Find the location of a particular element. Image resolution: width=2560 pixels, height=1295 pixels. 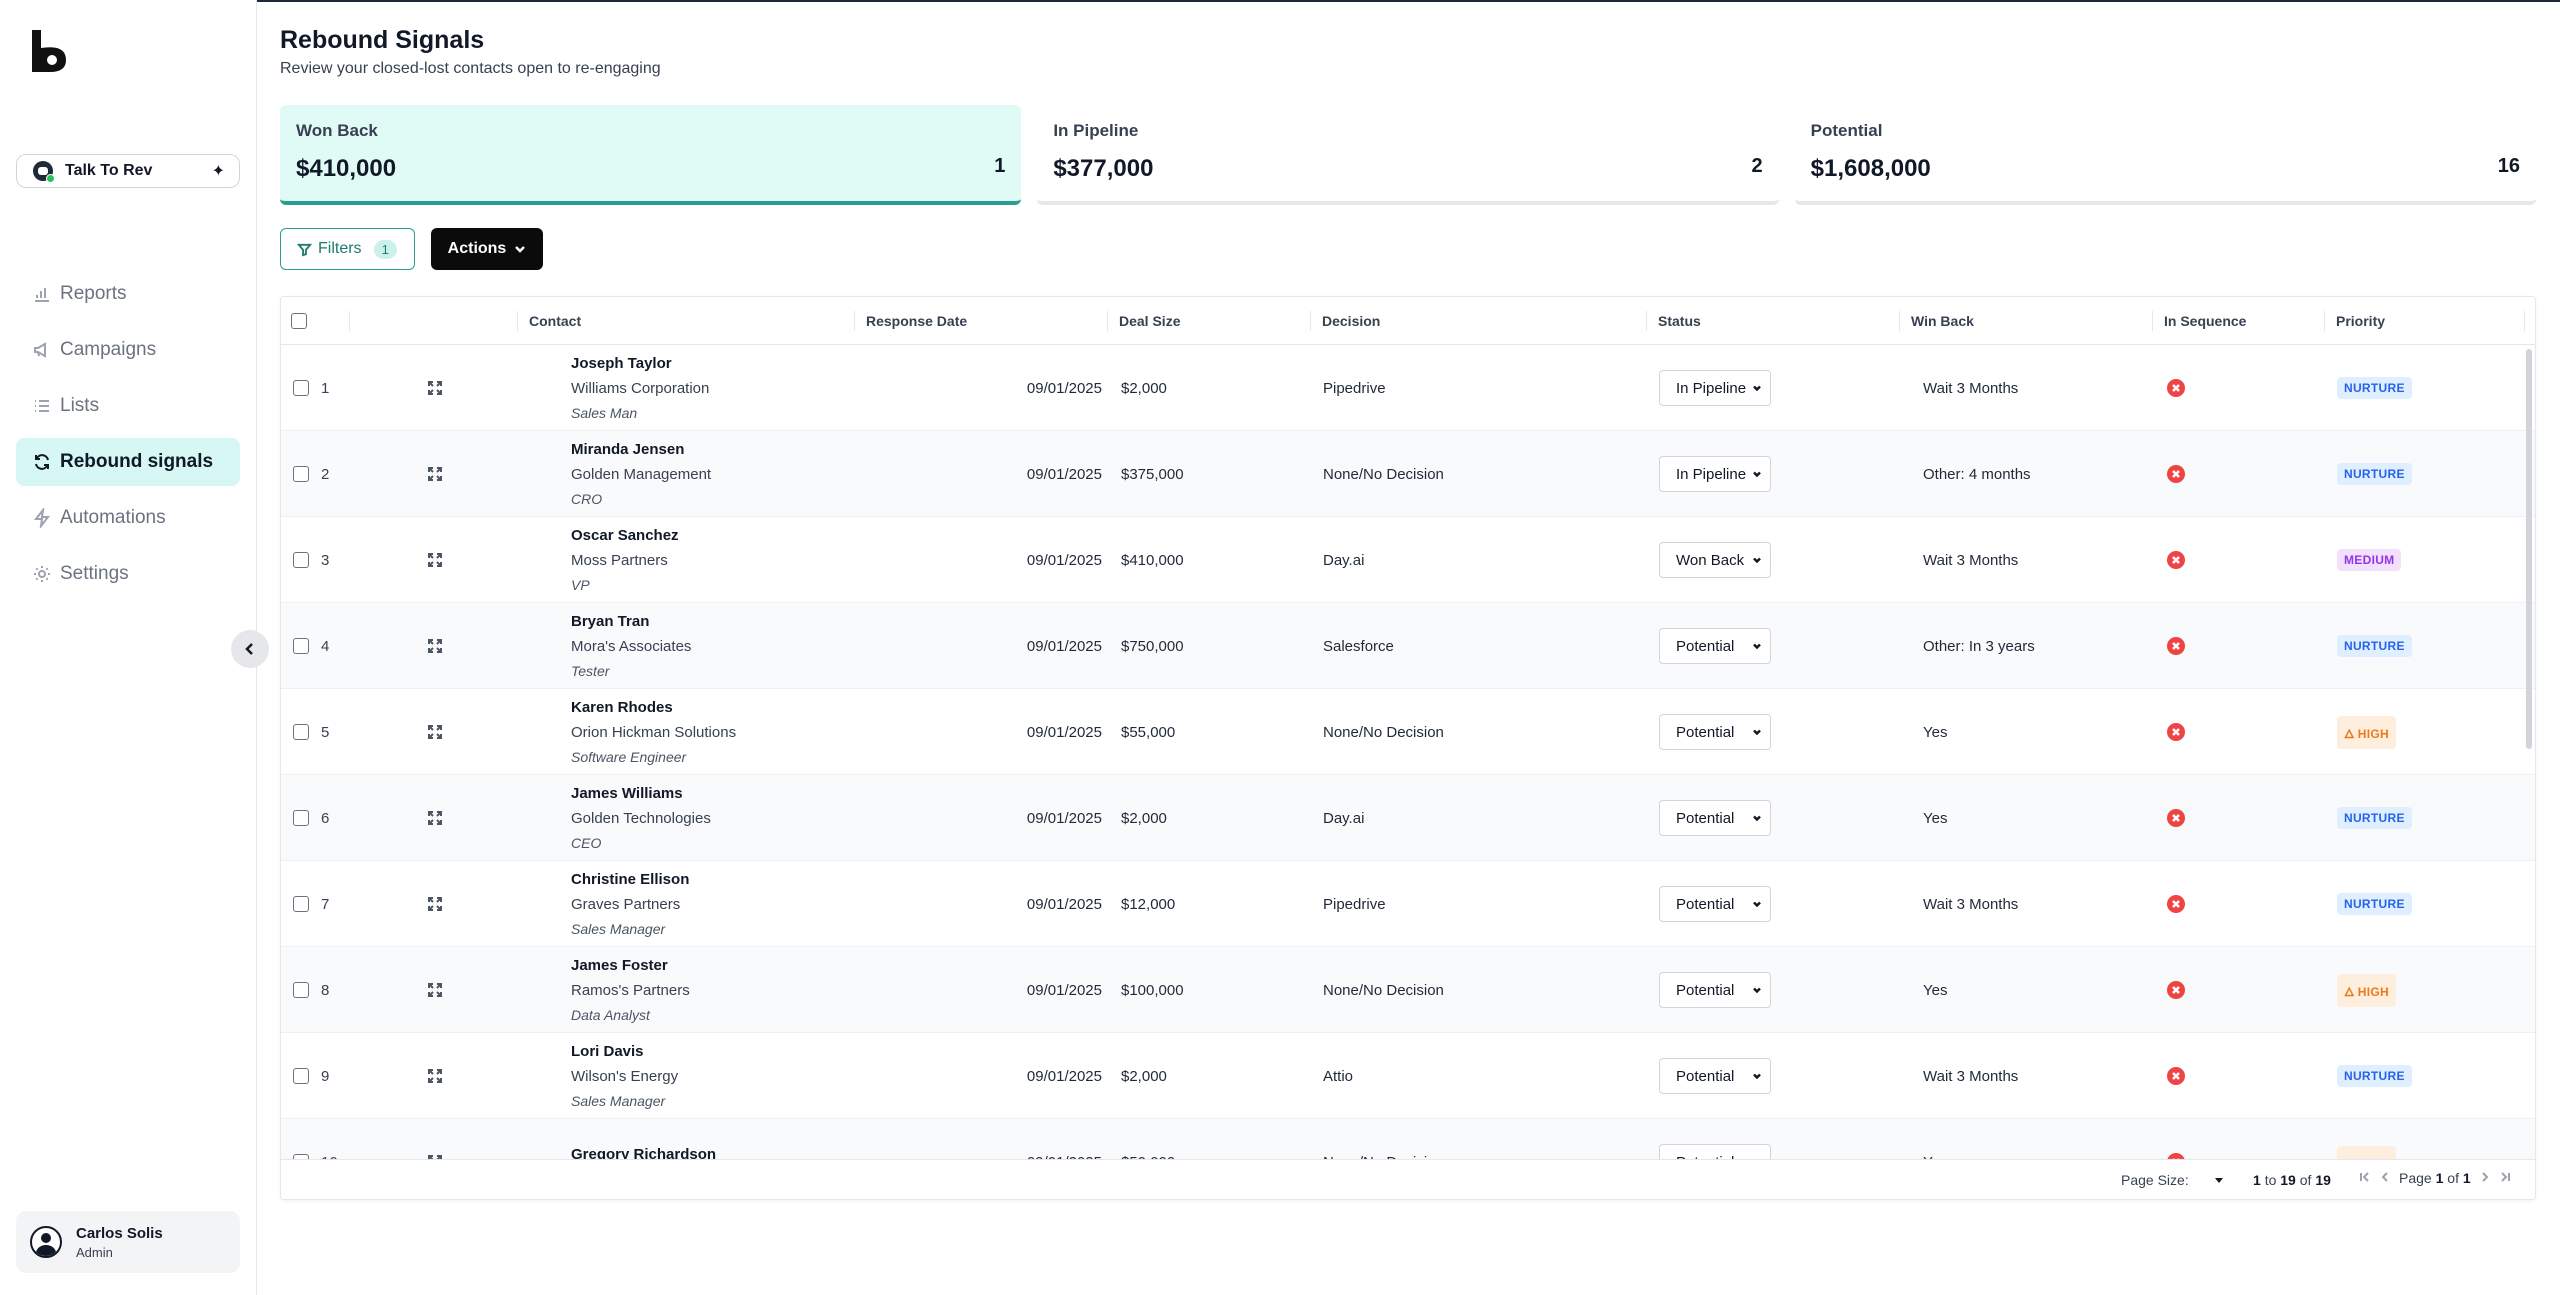

column-header-decision: Decision is located at coordinates (1351, 321).